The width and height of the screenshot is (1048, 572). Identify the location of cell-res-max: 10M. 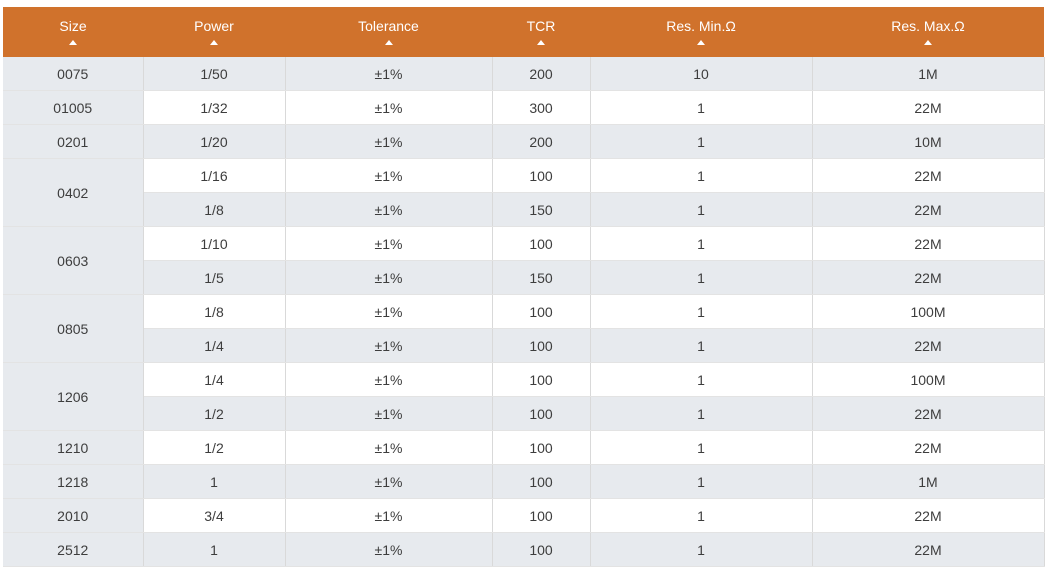
(928, 141).